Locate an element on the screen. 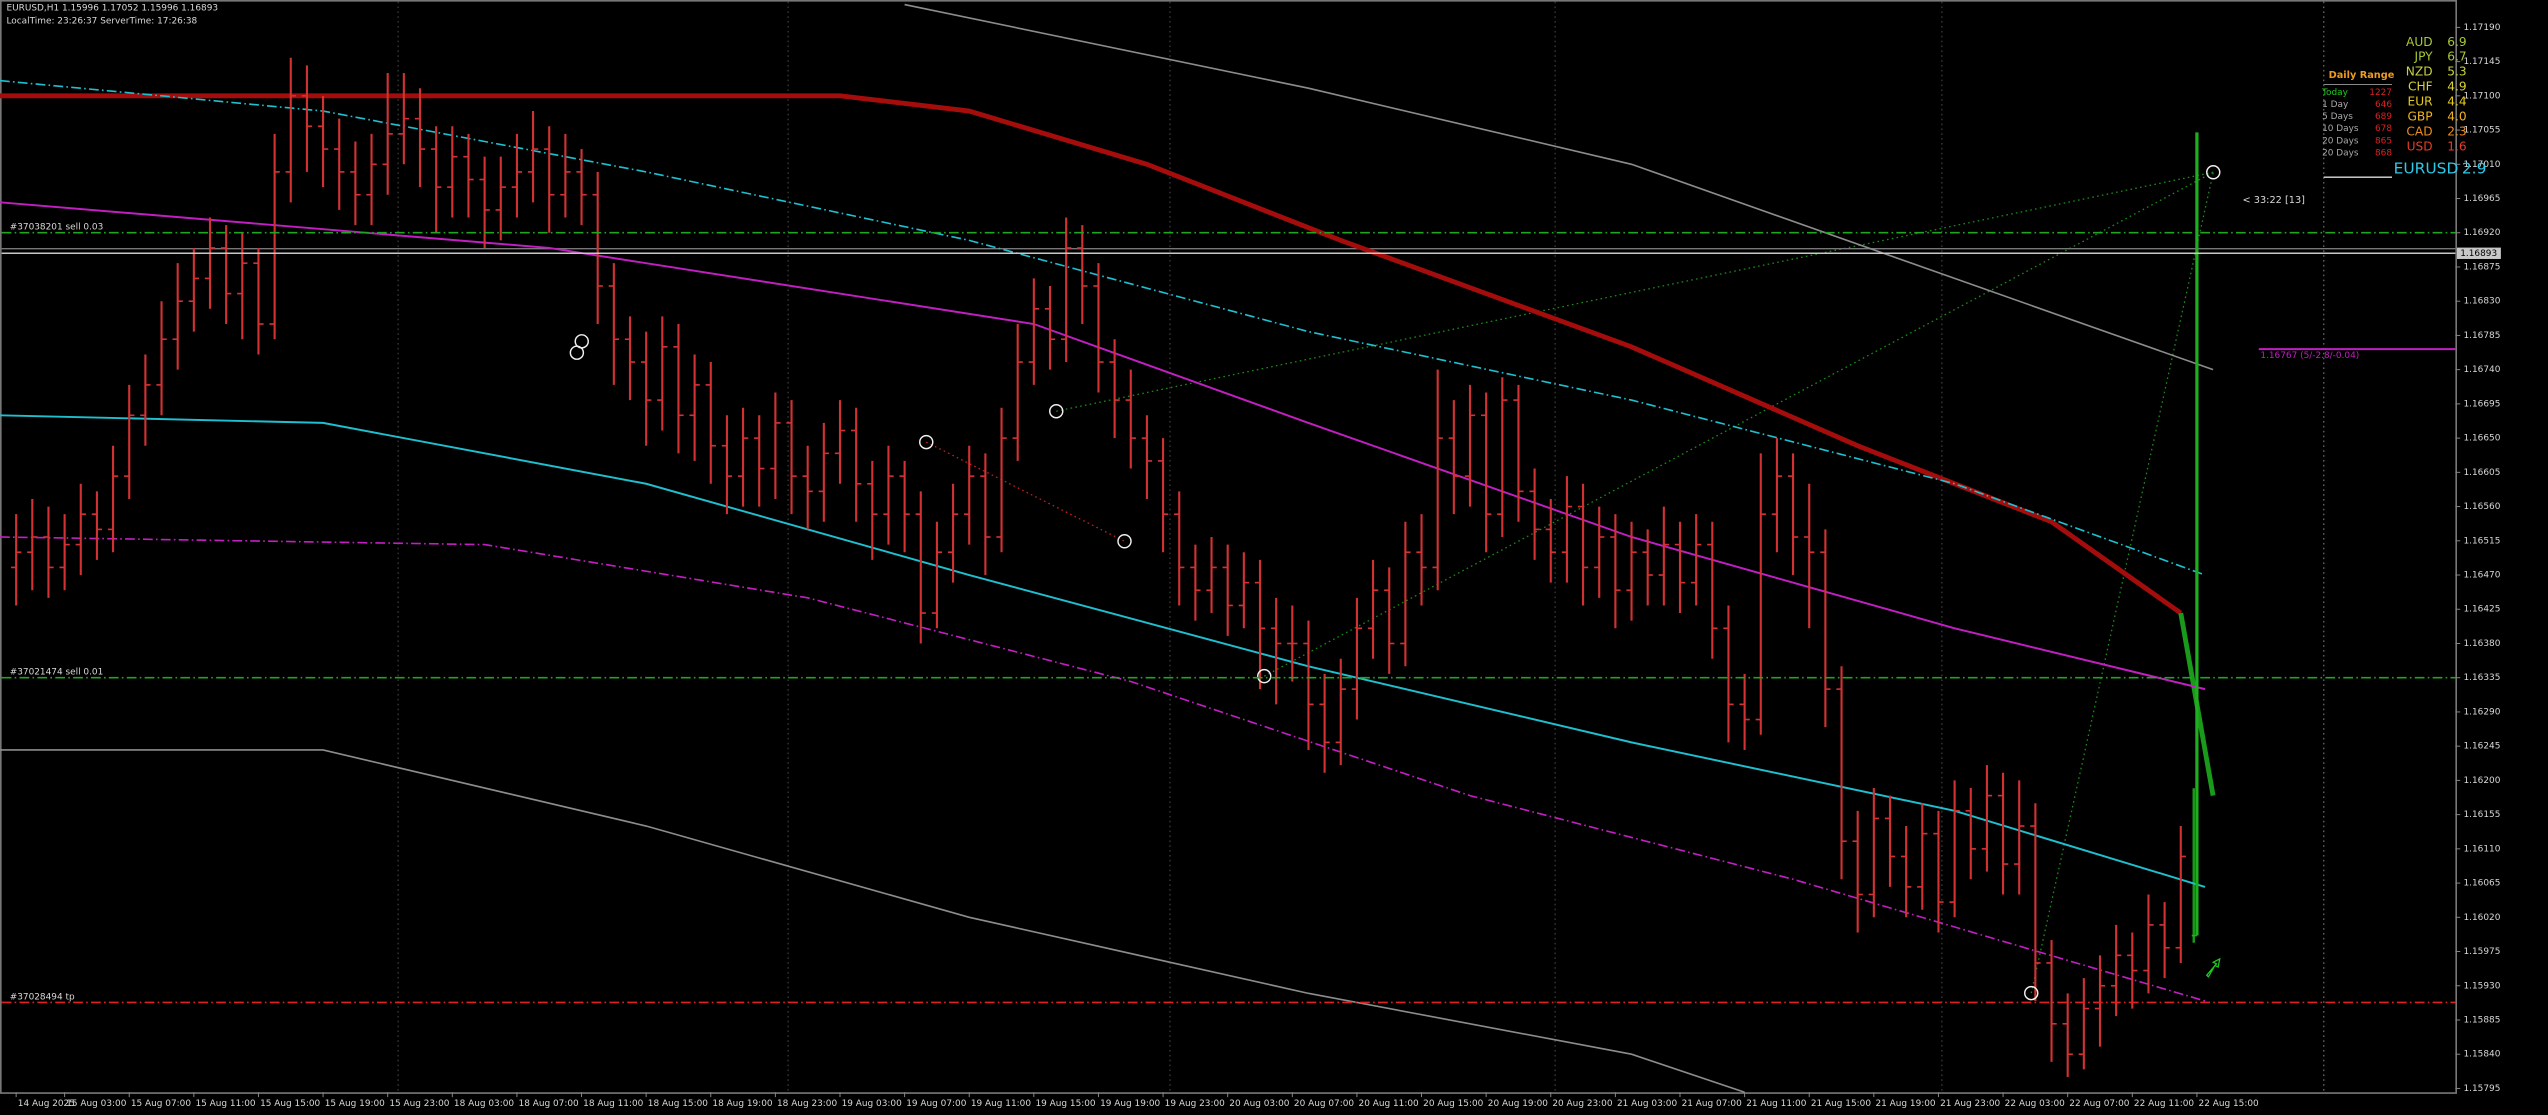  currency-name: GBP is located at coordinates (2420, 117).